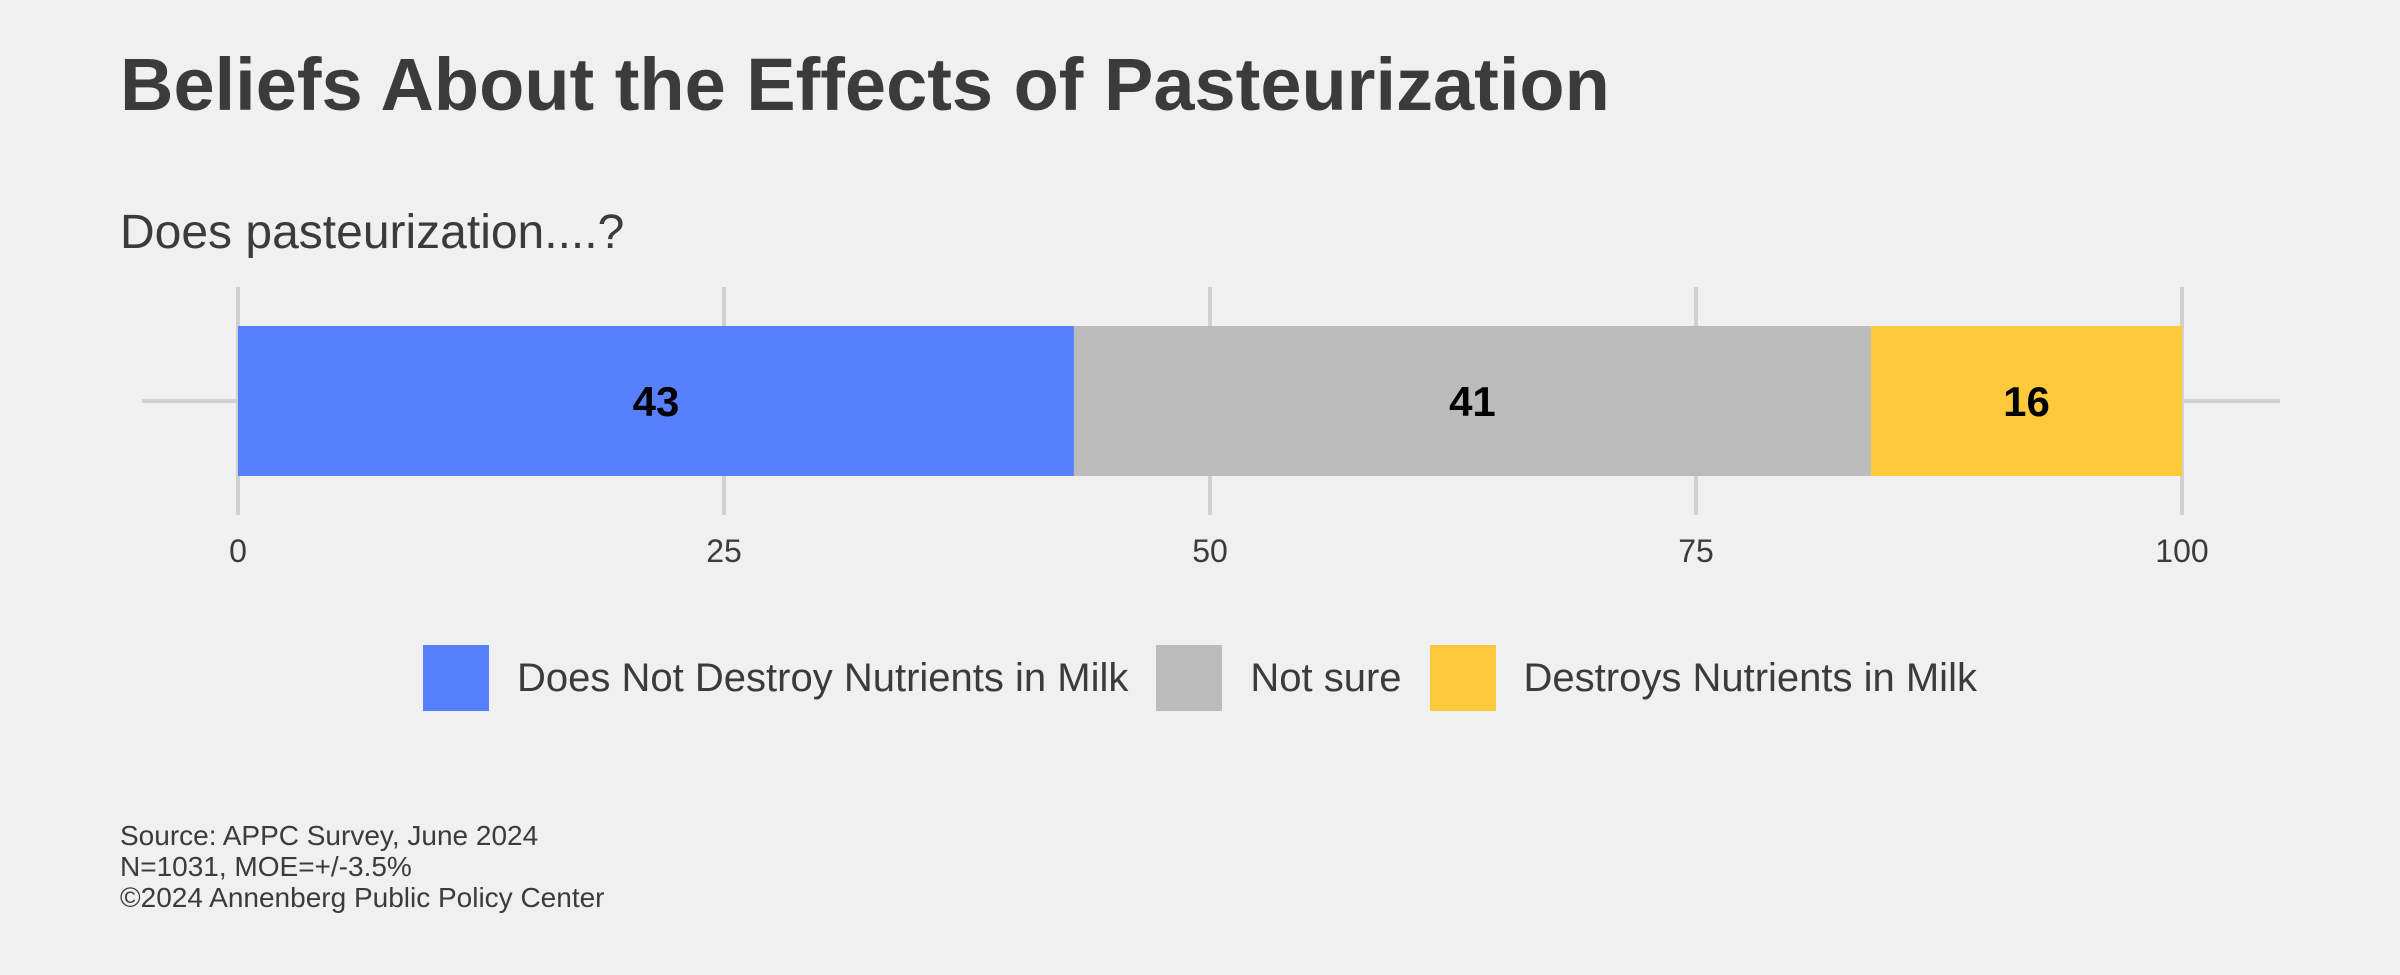  I want to click on legend-item-1: Not sure, so click(1279, 678).